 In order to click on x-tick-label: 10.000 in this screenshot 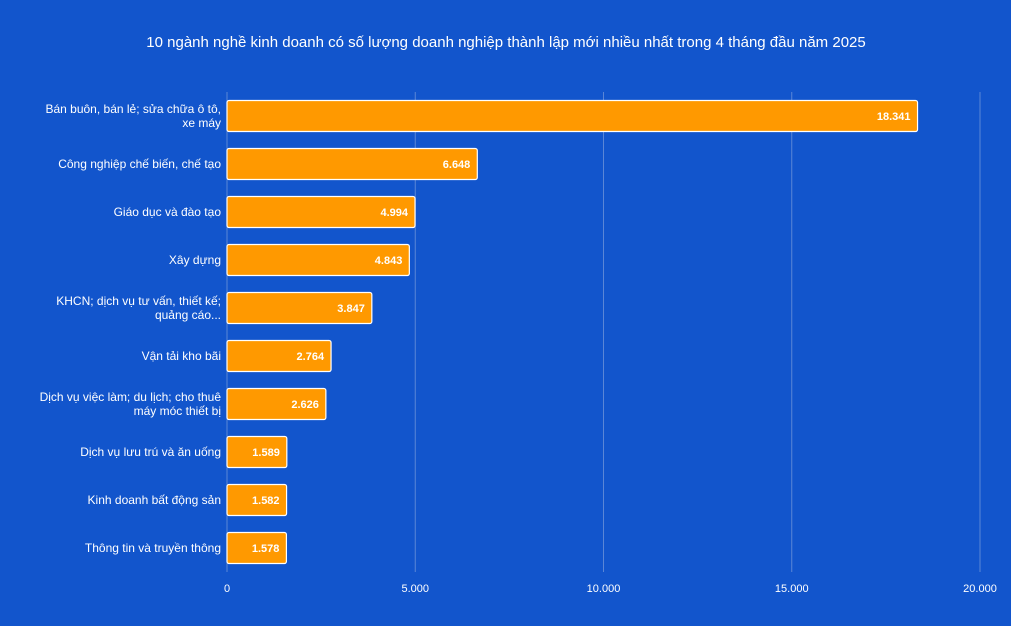, I will do `click(604, 589)`.